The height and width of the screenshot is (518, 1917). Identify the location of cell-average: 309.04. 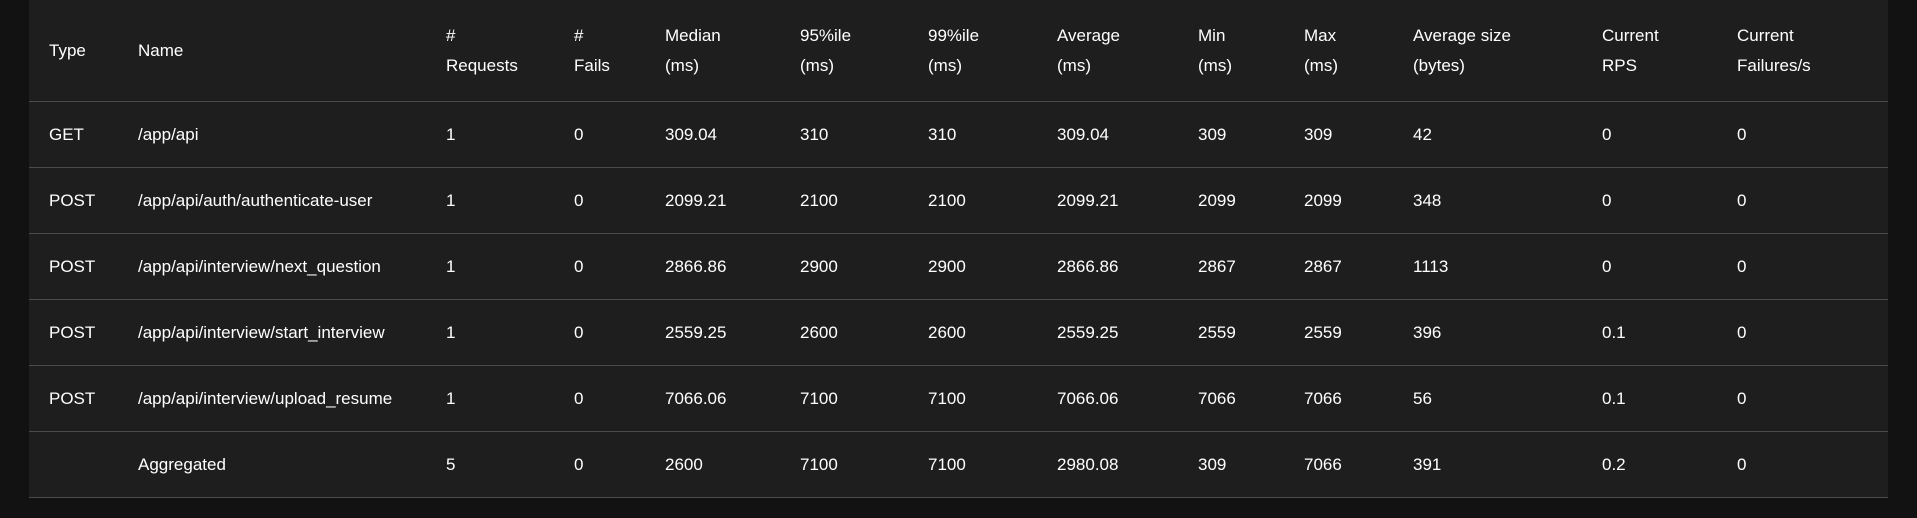
(1107, 134).